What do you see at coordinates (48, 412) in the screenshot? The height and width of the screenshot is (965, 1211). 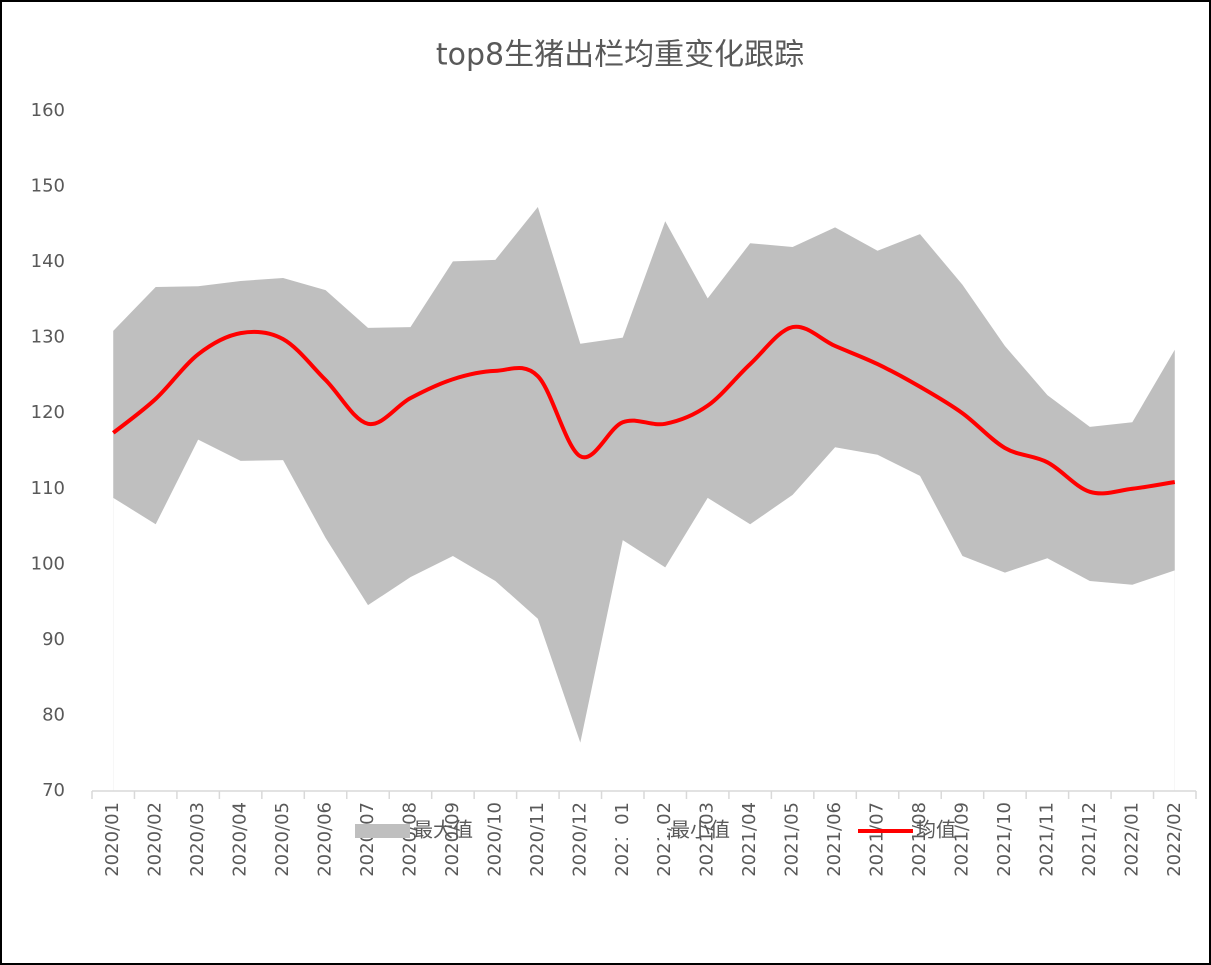 I see `y-tick-label: 120` at bounding box center [48, 412].